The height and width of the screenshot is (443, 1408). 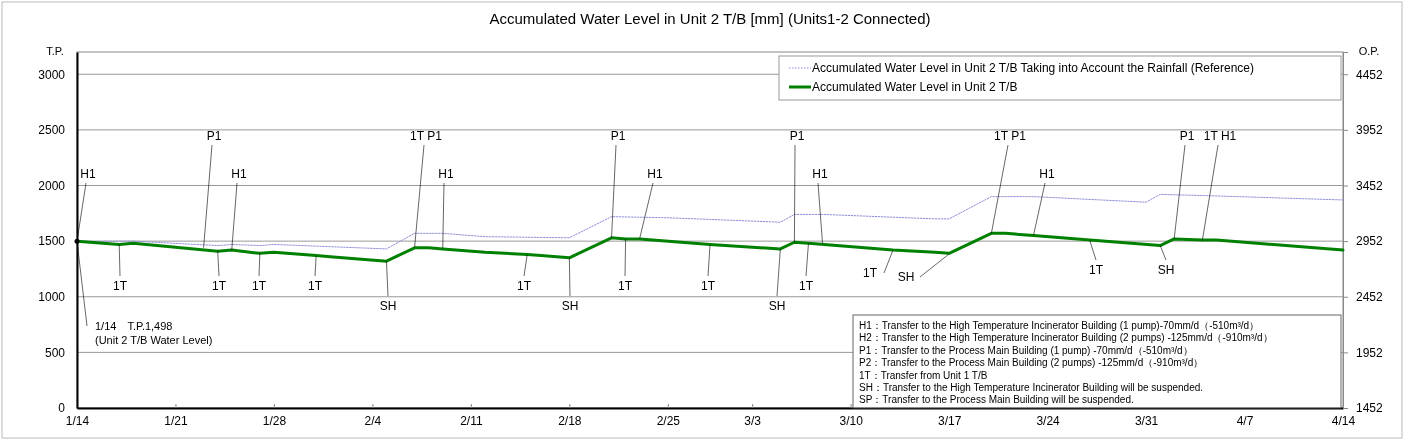 I want to click on y2-tick-label: 4452, so click(x=1370, y=74).